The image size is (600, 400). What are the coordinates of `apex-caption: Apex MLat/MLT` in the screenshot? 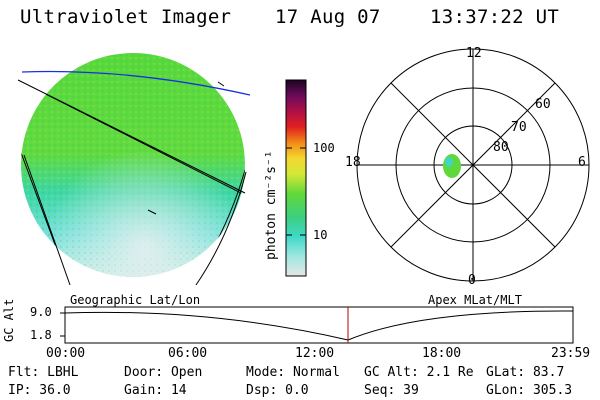 It's located at (475, 300).